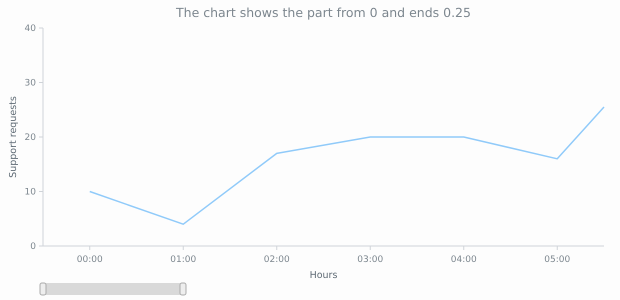 Image resolution: width=620 pixels, height=300 pixels. What do you see at coordinates (33, 247) in the screenshot?
I see `y-tick-label: 0` at bounding box center [33, 247].